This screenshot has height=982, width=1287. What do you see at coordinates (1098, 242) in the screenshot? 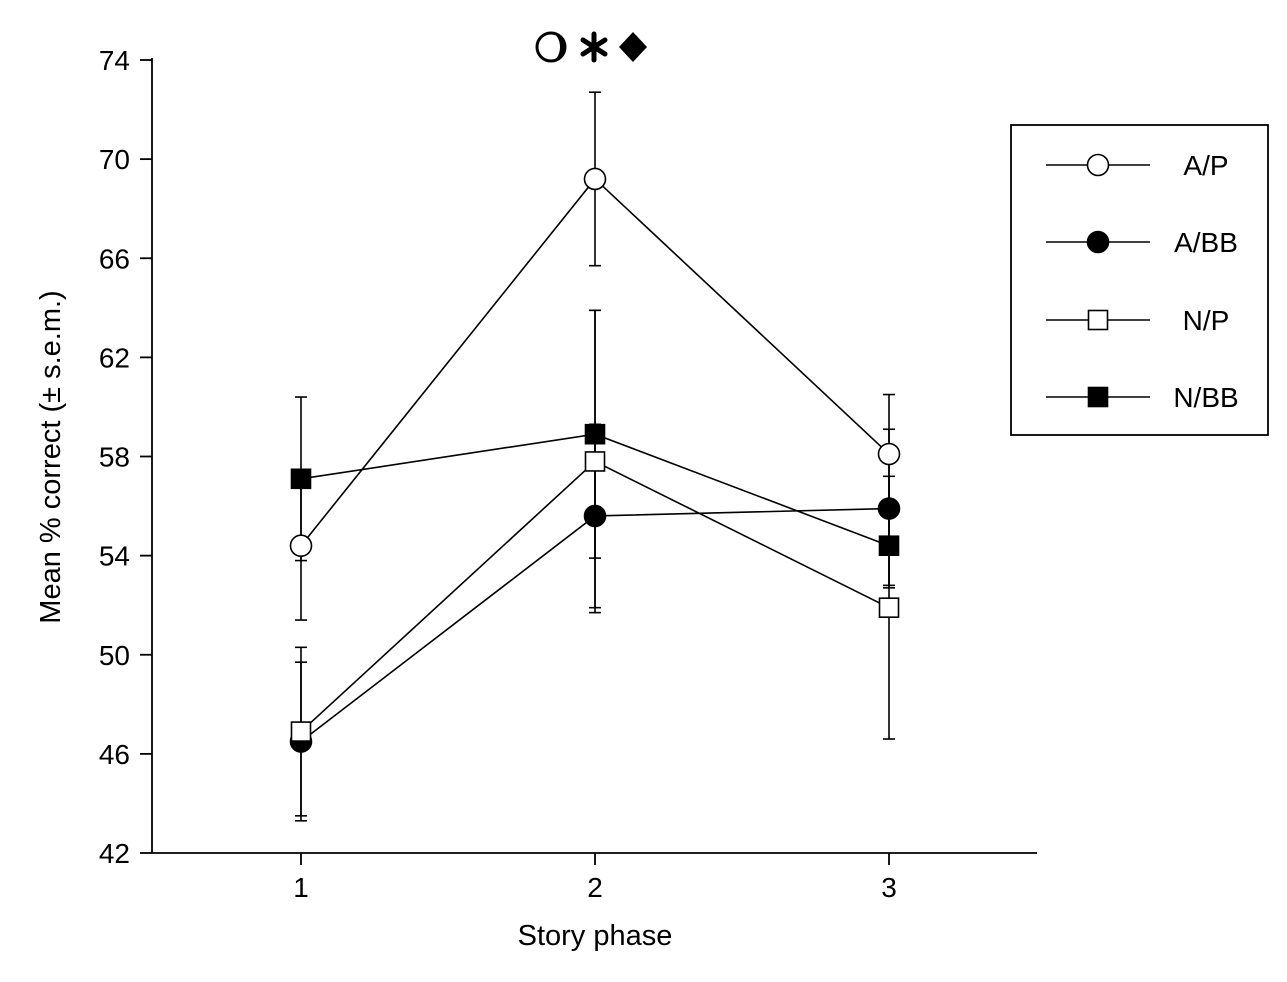
I see `legend-marker-a-bb` at bounding box center [1098, 242].